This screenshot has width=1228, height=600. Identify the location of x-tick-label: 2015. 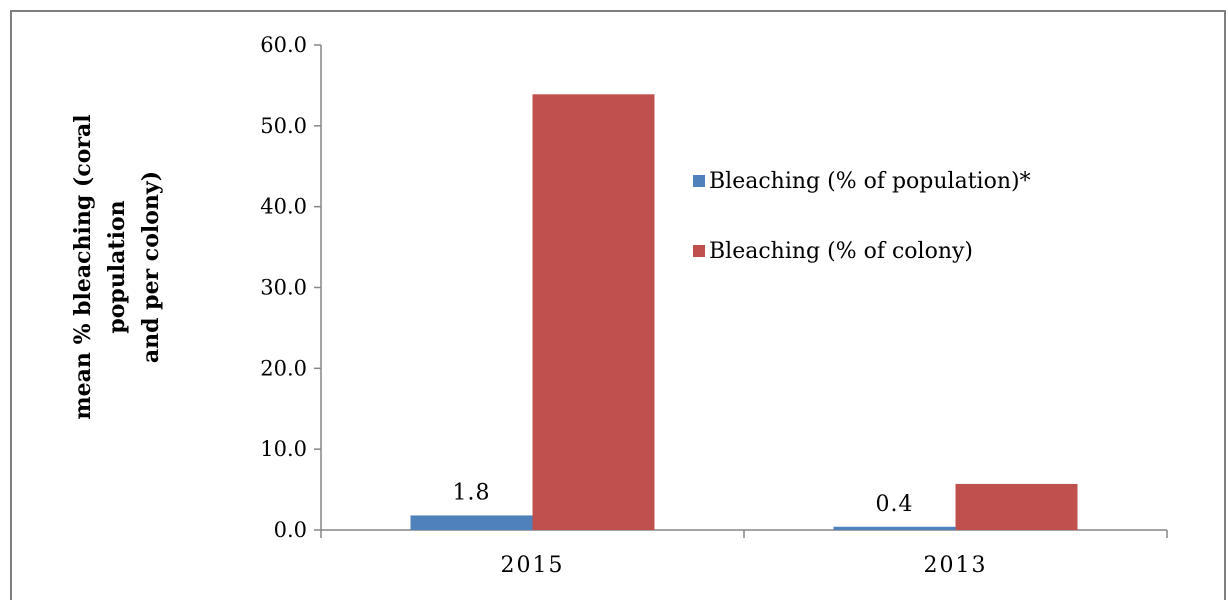
(533, 565).